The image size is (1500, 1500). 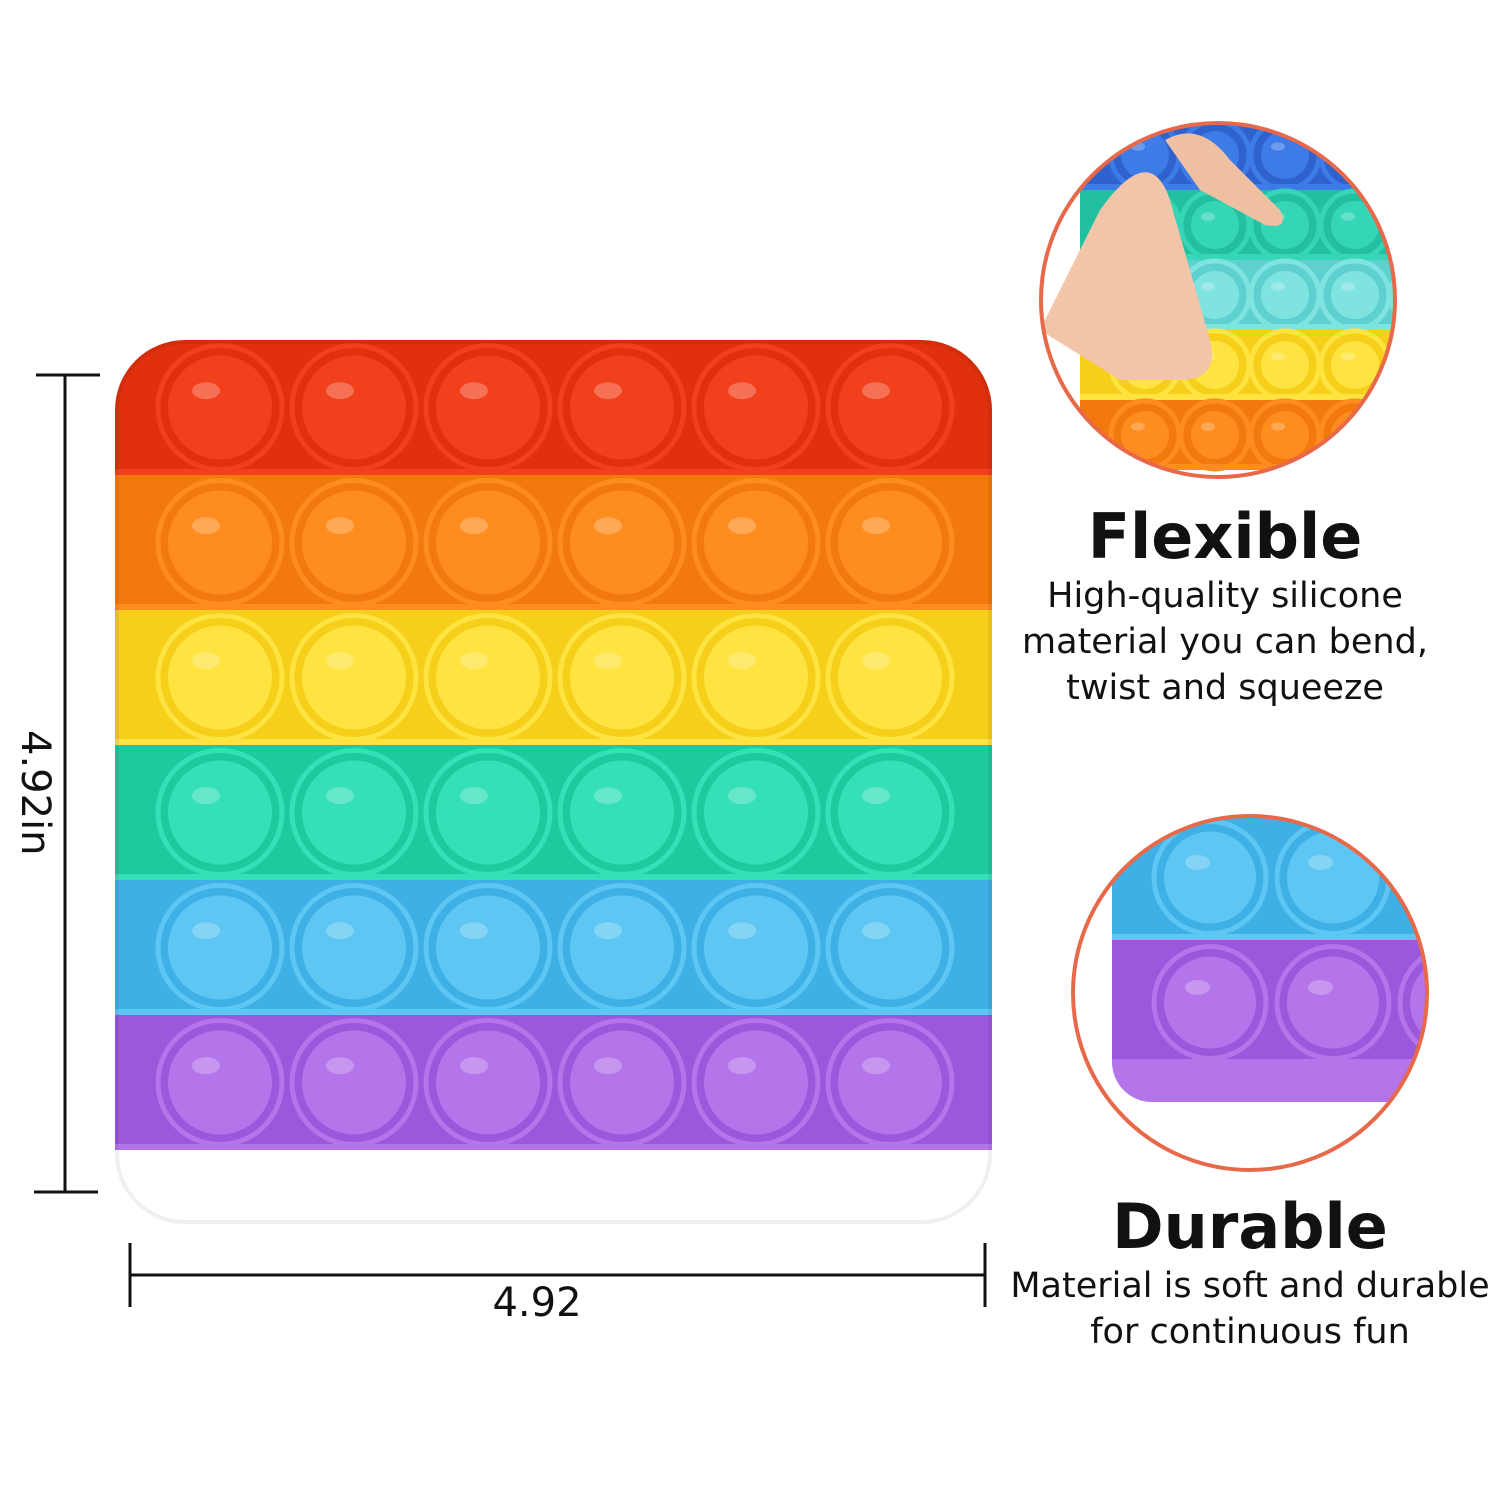 I want to click on flexible-detail-frame, so click(x=1218, y=300).